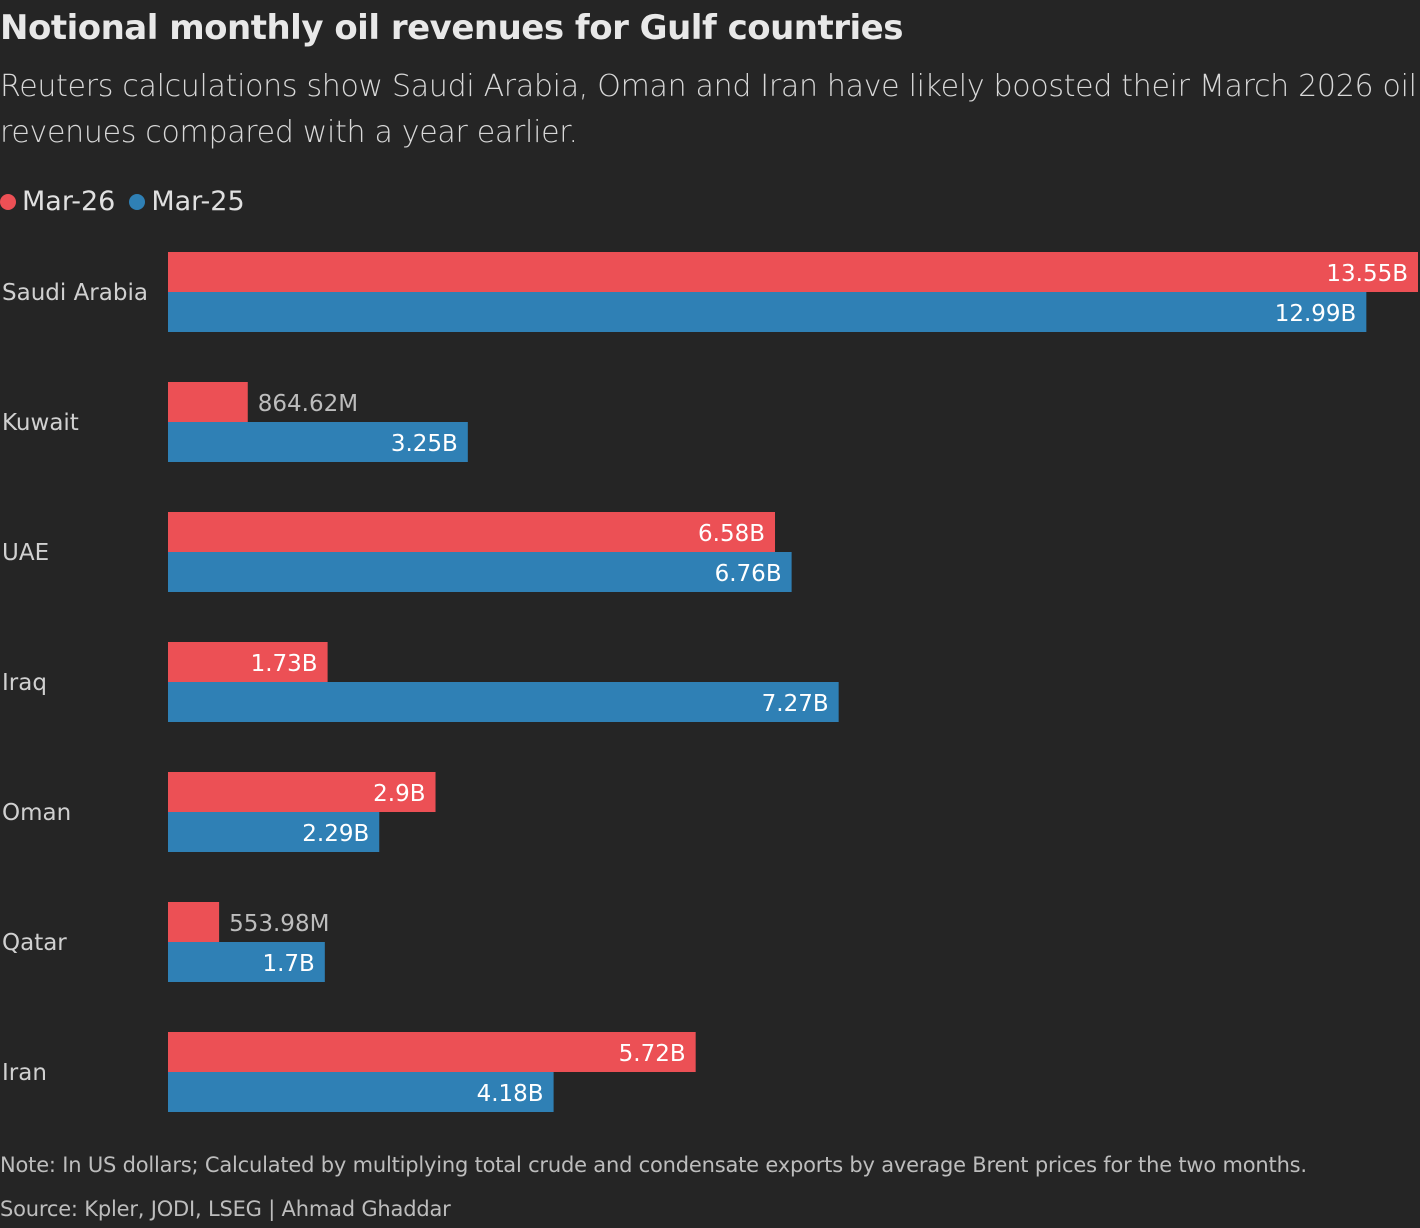 The height and width of the screenshot is (1228, 1420). I want to click on data-label: 6.76B, so click(748, 574).